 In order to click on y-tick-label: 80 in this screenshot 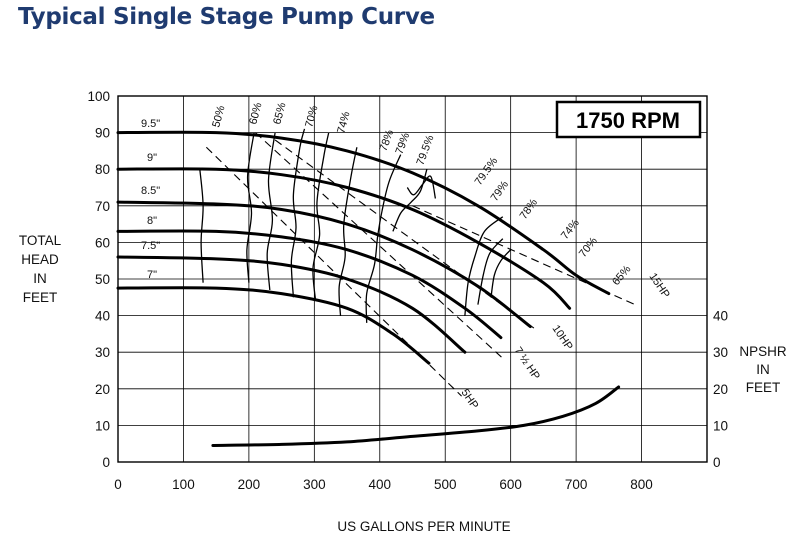, I will do `click(102, 169)`.